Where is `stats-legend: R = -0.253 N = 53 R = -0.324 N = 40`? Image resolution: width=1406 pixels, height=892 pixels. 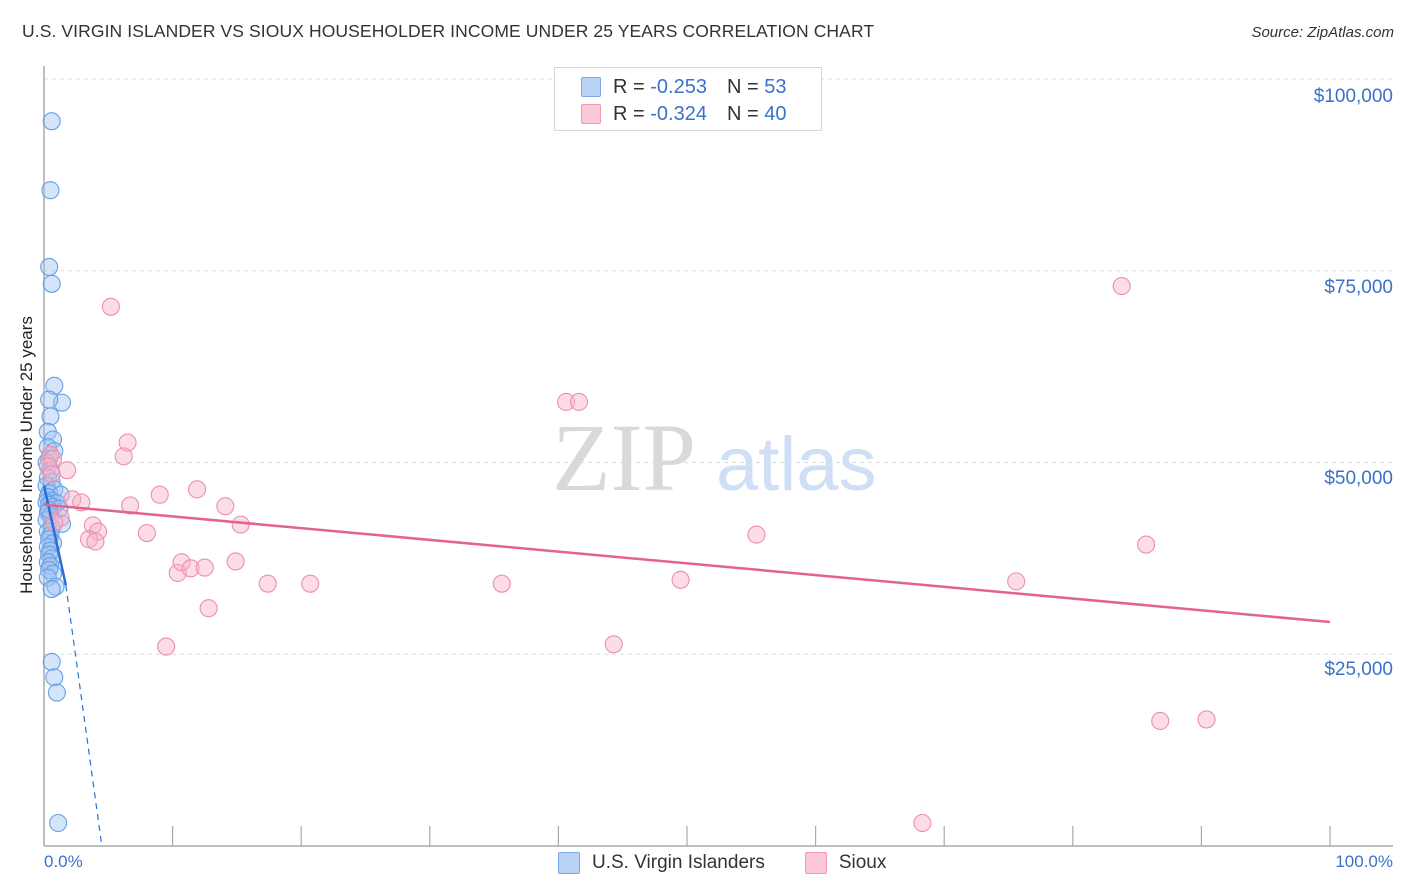 stats-legend: R = -0.253 N = 53 R = -0.324 N = 40 is located at coordinates (688, 99).